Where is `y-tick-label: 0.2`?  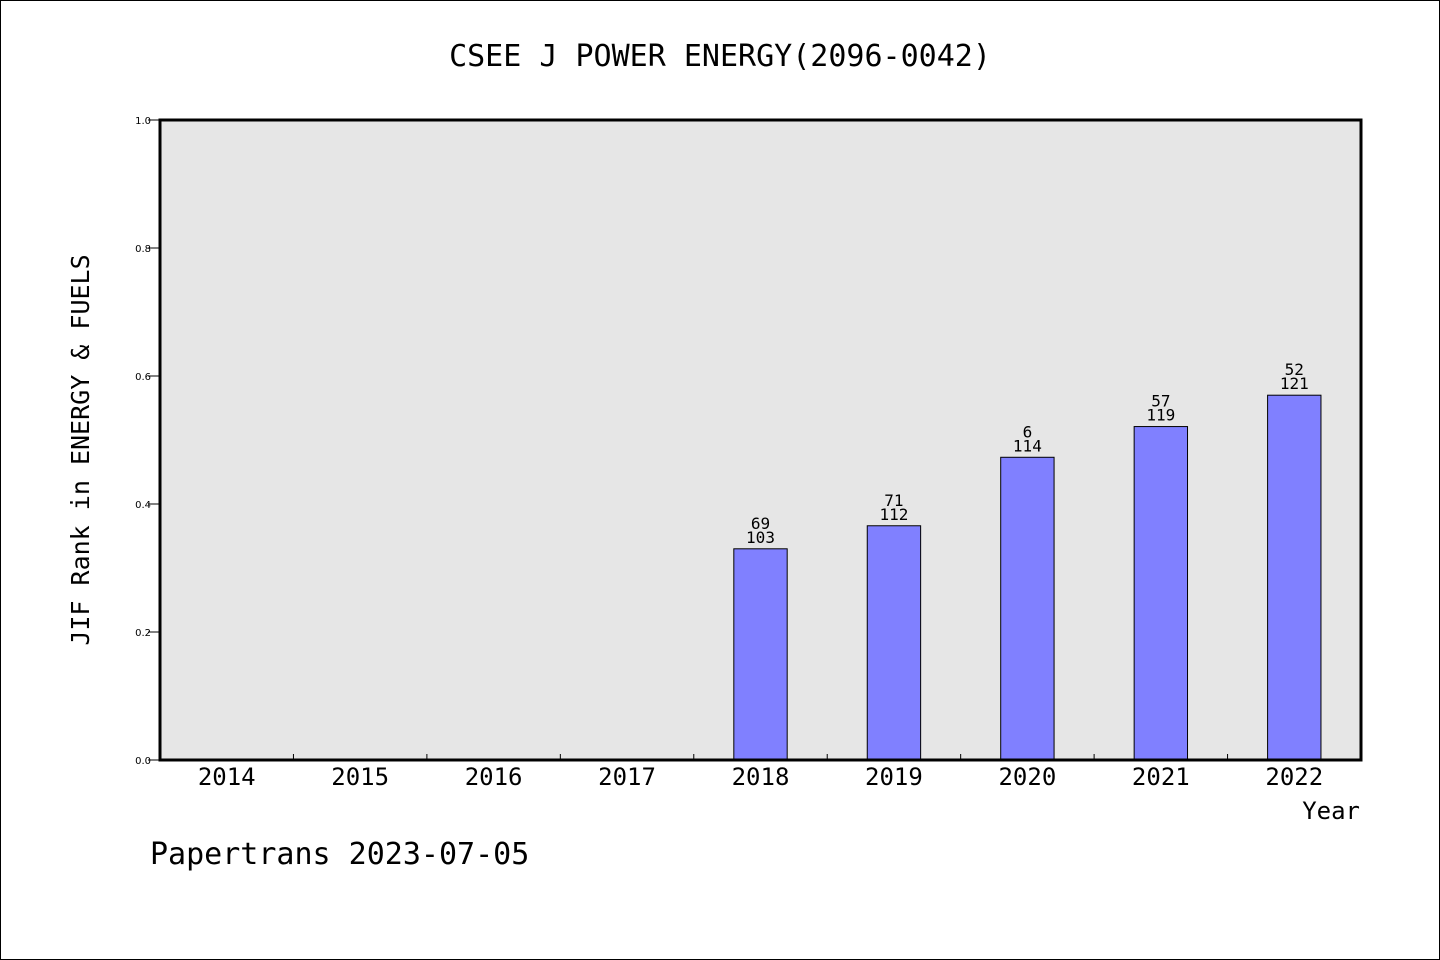
y-tick-label: 0.2 is located at coordinates (143, 633).